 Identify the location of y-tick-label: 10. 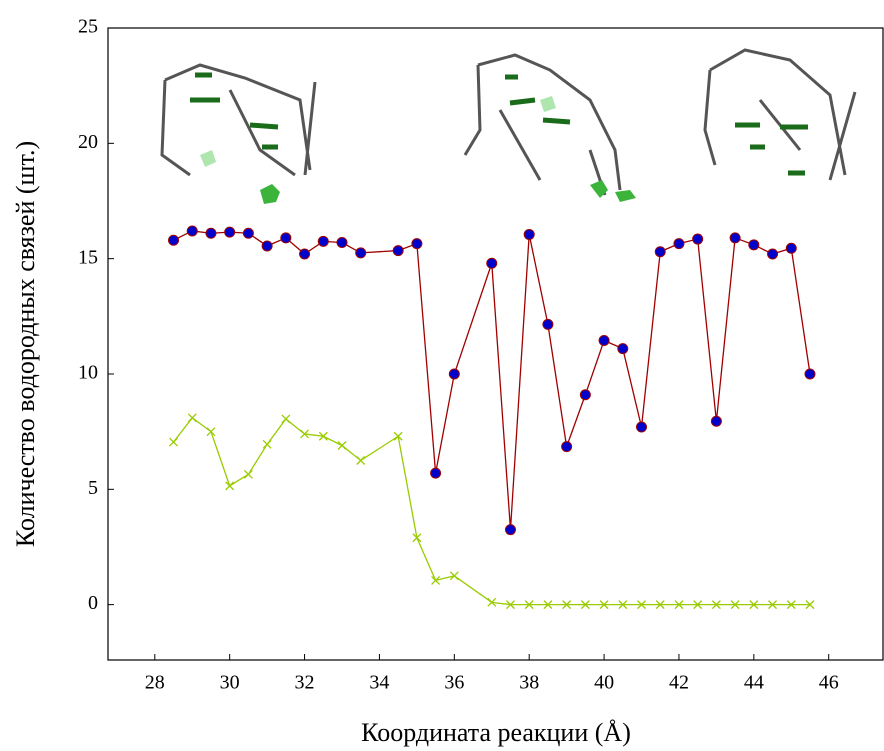
(88, 373).